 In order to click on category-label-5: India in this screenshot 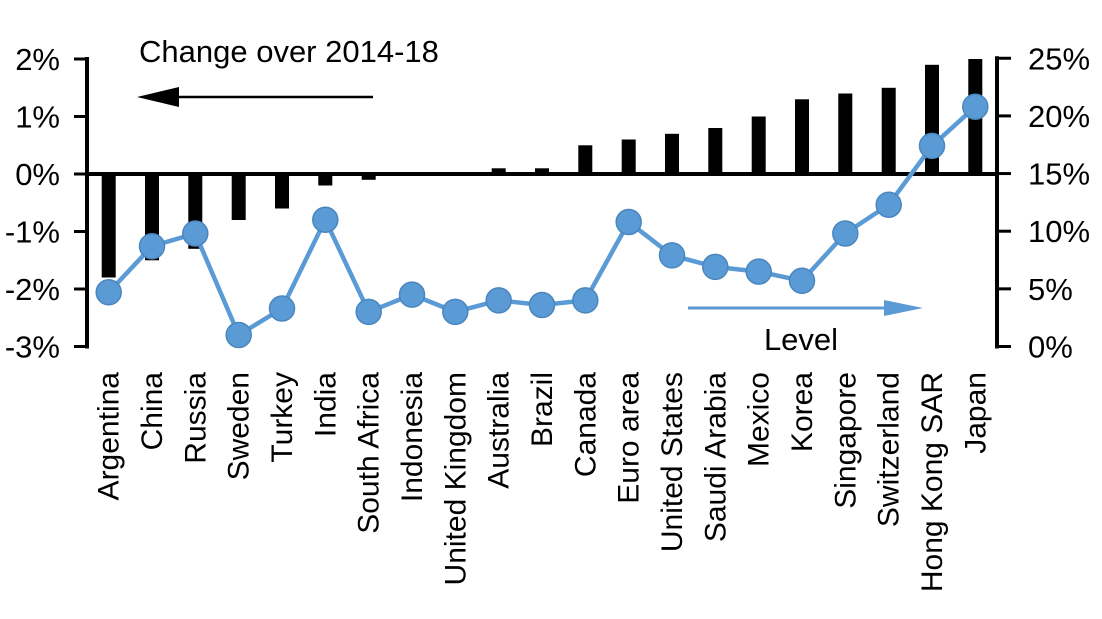, I will do `click(325, 404)`.